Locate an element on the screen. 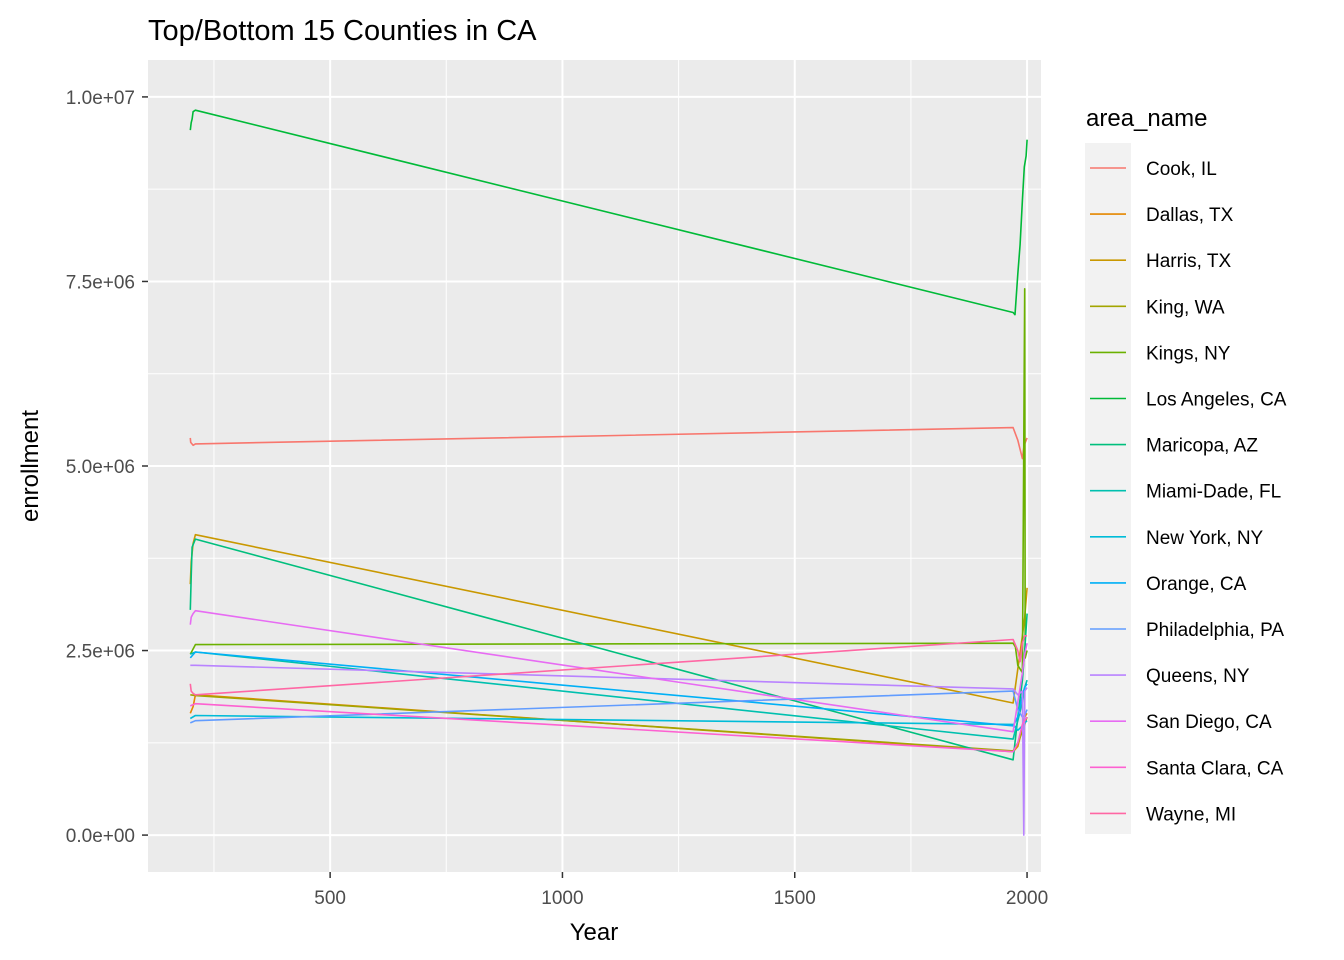  y-axis: 0.0e+00 2.5e+06 5.0e+06 7.5e+06 1.0e+07 is located at coordinates (107, 467).